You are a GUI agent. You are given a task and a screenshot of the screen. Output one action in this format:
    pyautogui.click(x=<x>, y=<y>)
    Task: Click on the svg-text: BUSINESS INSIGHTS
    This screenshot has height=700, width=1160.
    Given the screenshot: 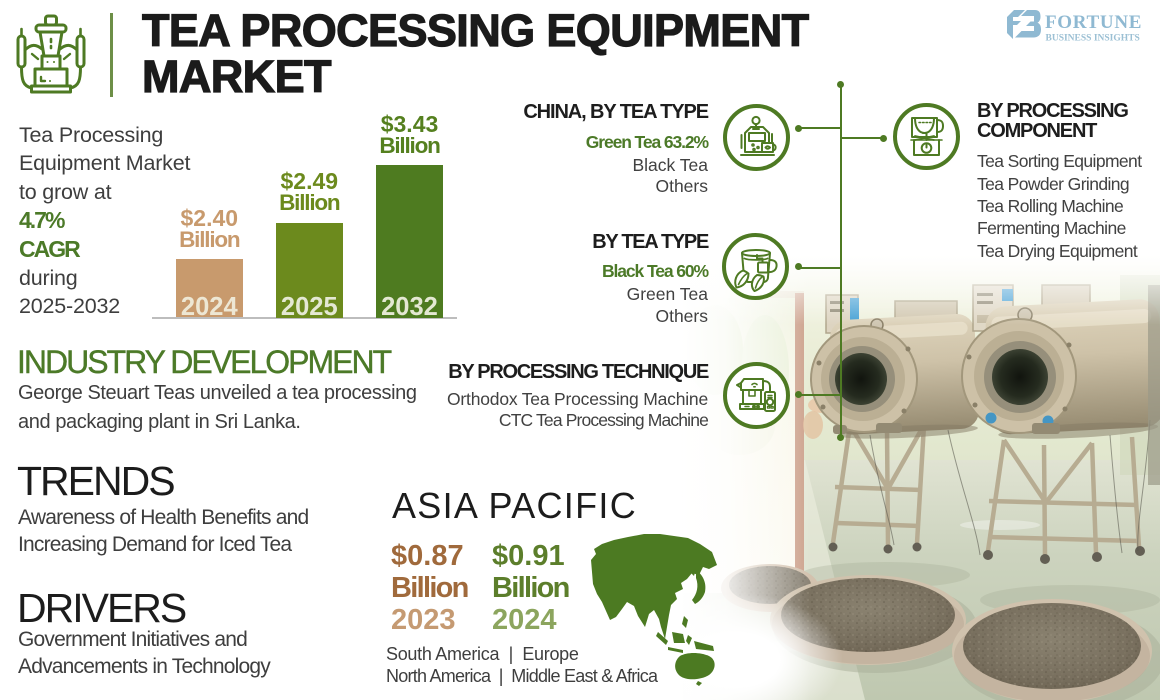 What is the action you would take?
    pyautogui.click(x=1093, y=39)
    